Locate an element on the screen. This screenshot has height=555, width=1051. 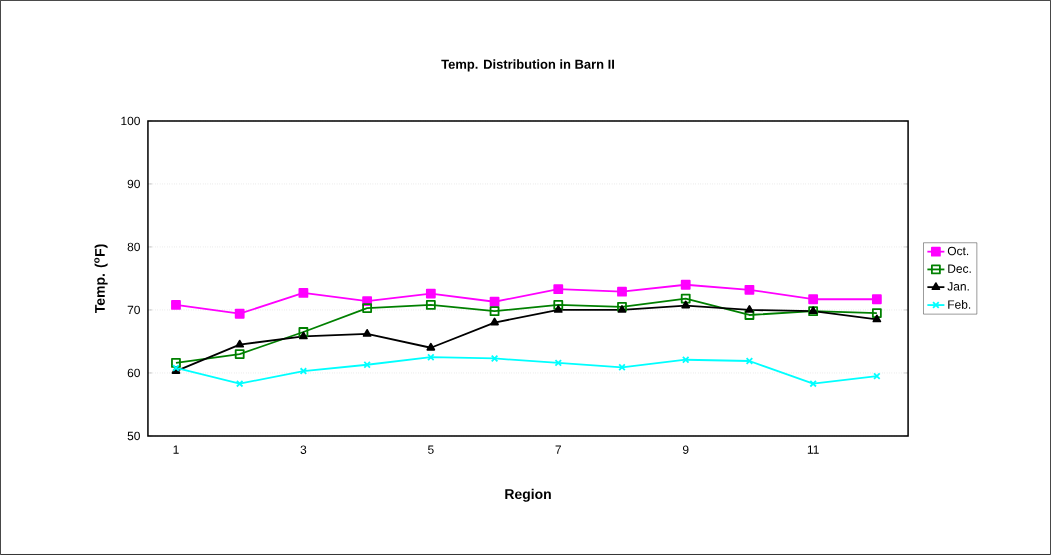
legend-label: Jan. is located at coordinates (958, 286).